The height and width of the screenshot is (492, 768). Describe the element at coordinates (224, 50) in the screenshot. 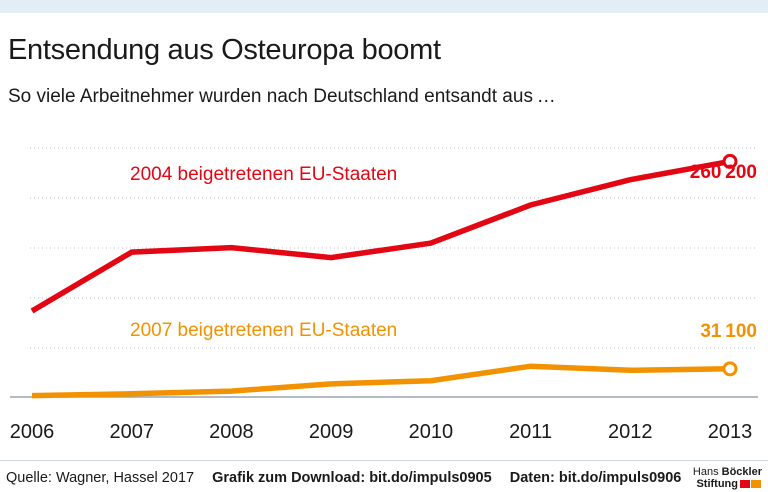

I see `page-title: Entsendung aus Osteuropa boomt` at that location.